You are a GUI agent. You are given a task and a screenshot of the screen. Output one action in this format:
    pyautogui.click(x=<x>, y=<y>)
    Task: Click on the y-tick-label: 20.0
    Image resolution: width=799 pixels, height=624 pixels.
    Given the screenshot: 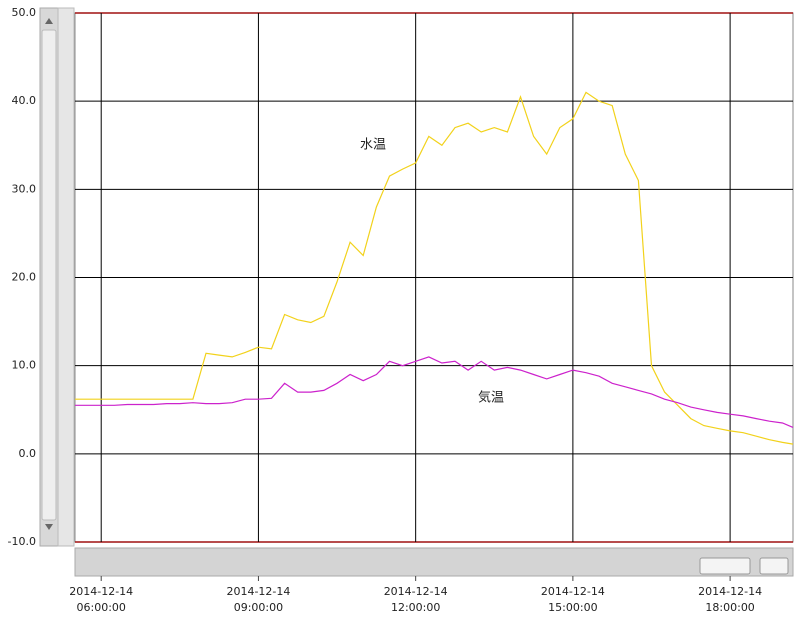 What is the action you would take?
    pyautogui.click(x=24, y=277)
    